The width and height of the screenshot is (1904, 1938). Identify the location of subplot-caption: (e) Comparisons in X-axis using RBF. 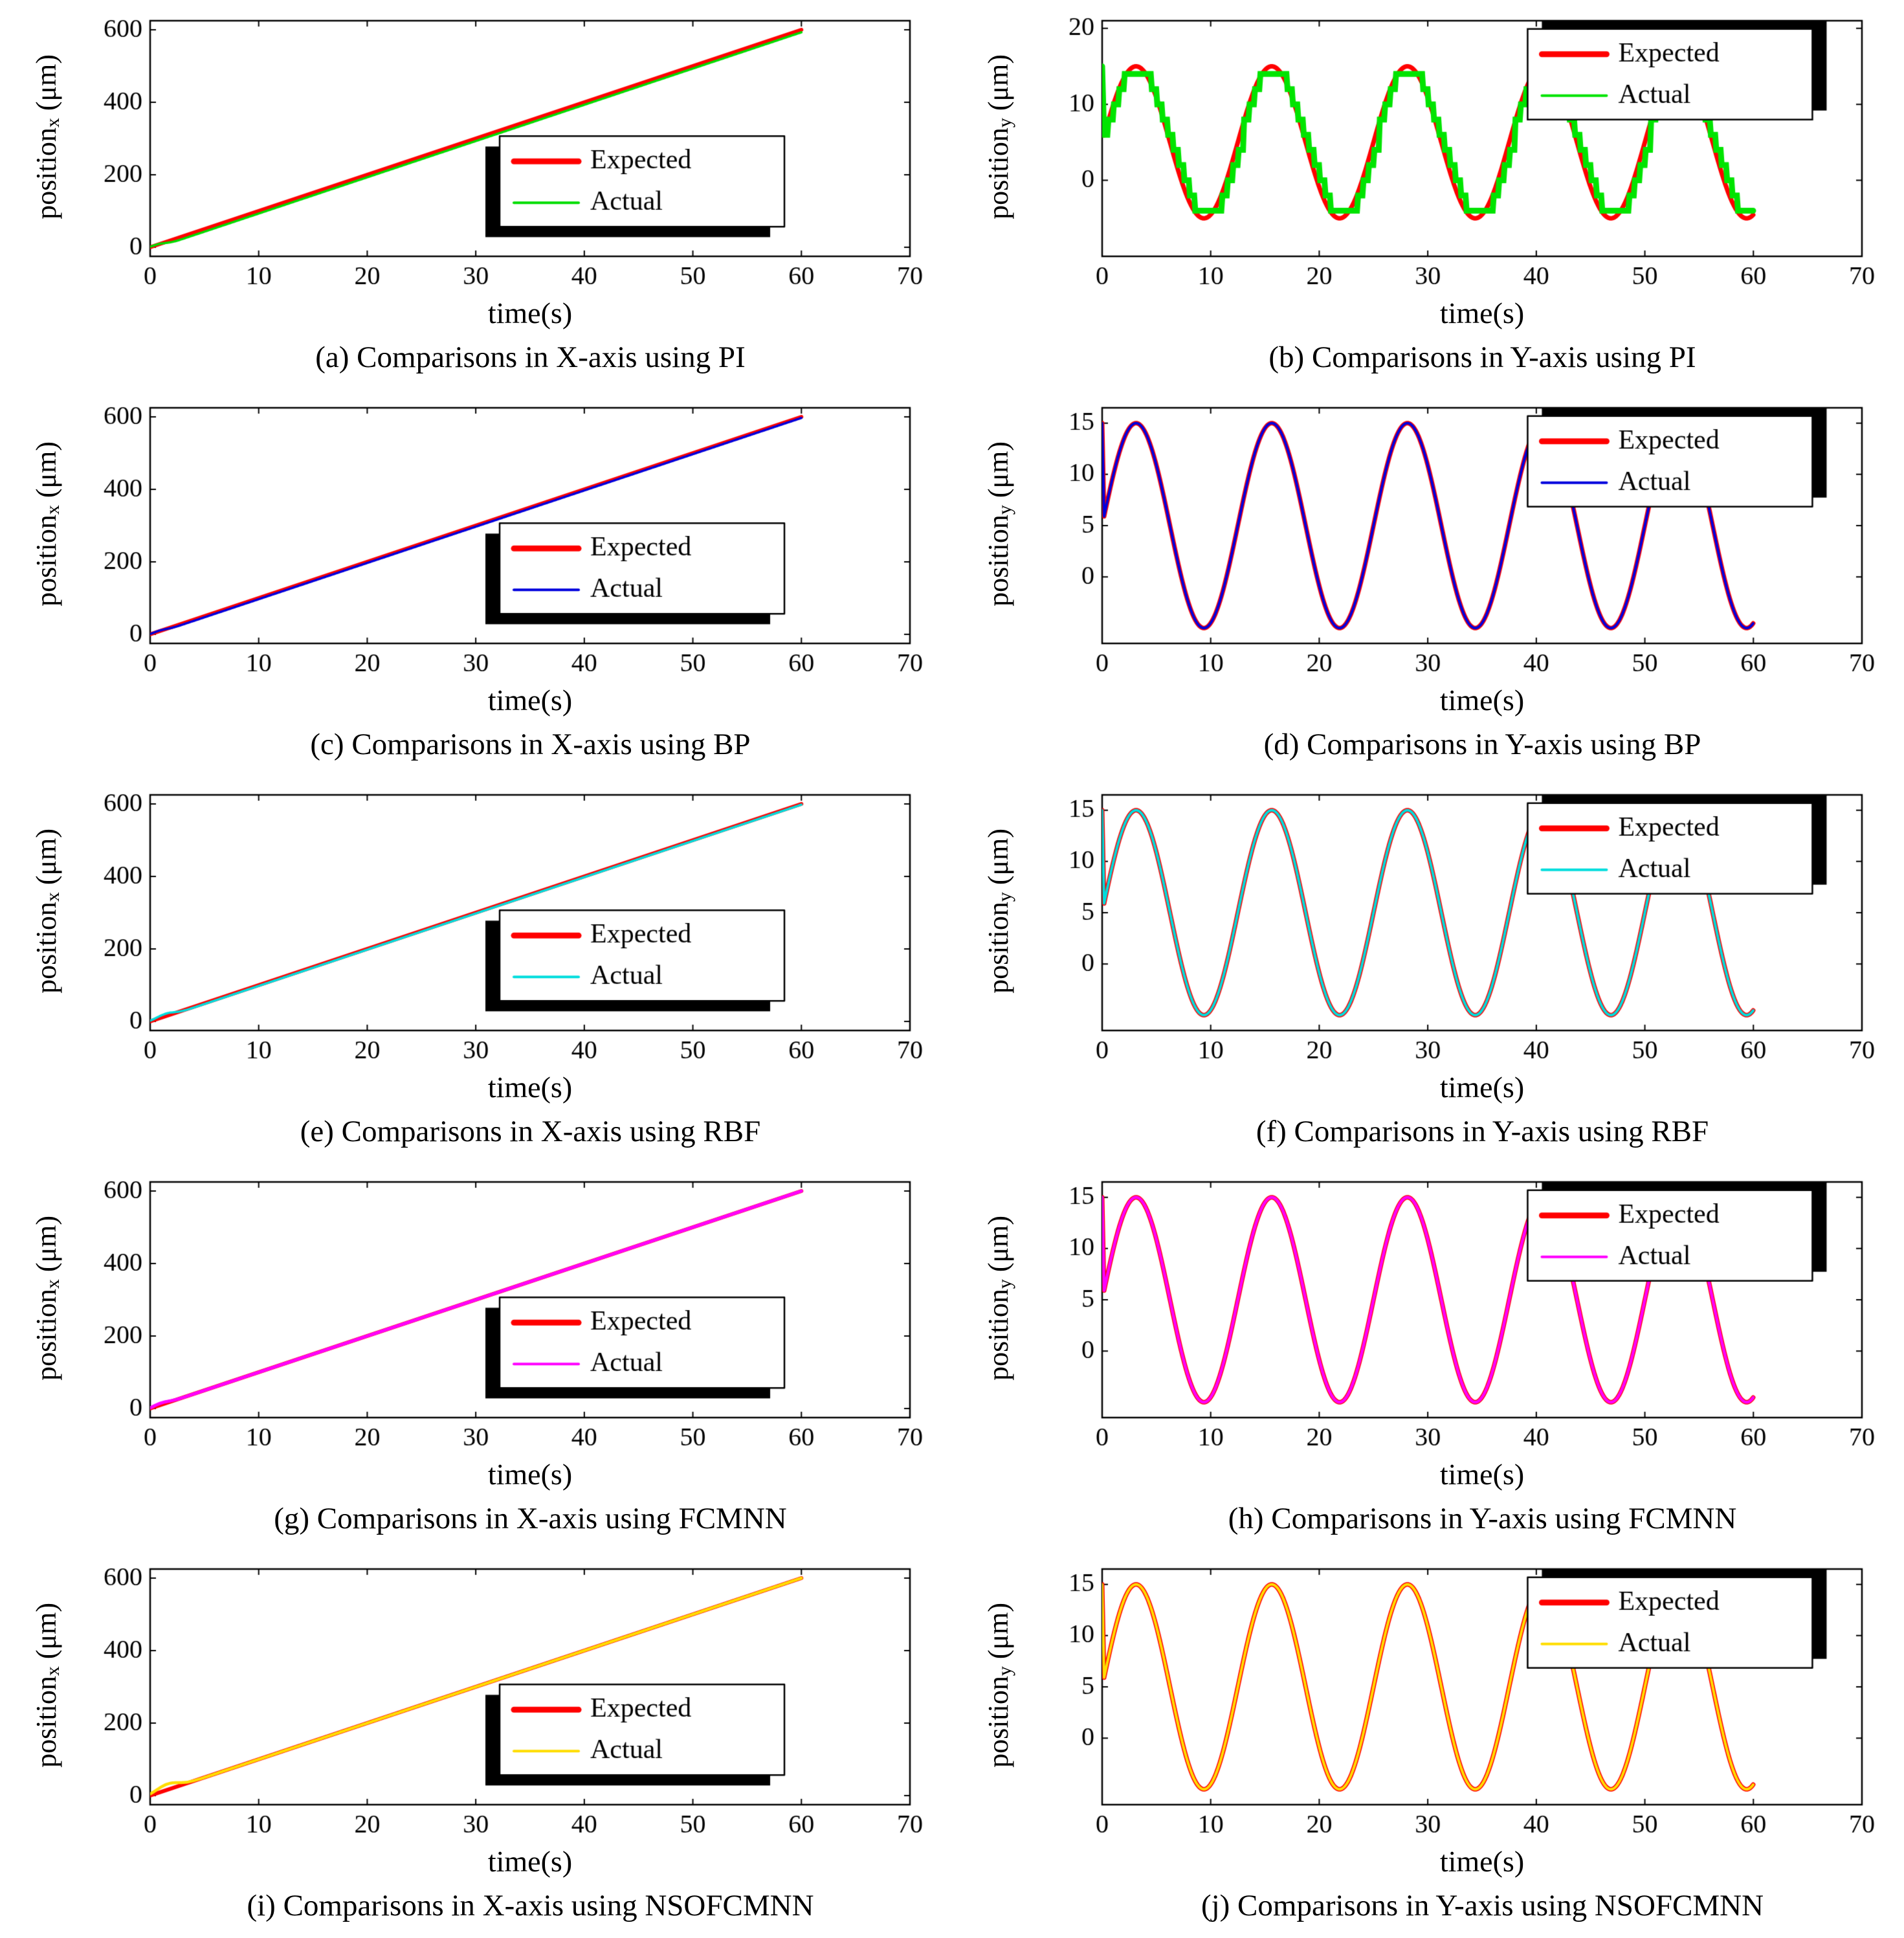
(531, 1131).